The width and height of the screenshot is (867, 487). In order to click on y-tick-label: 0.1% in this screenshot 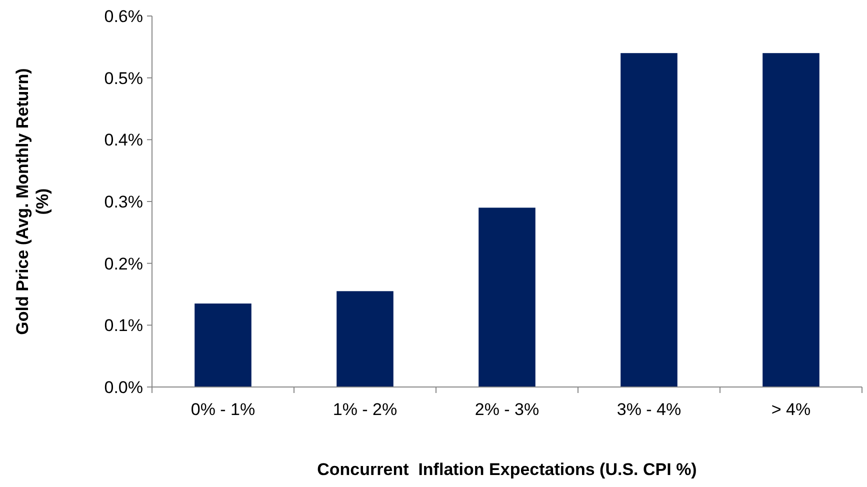, I will do `click(123, 326)`.